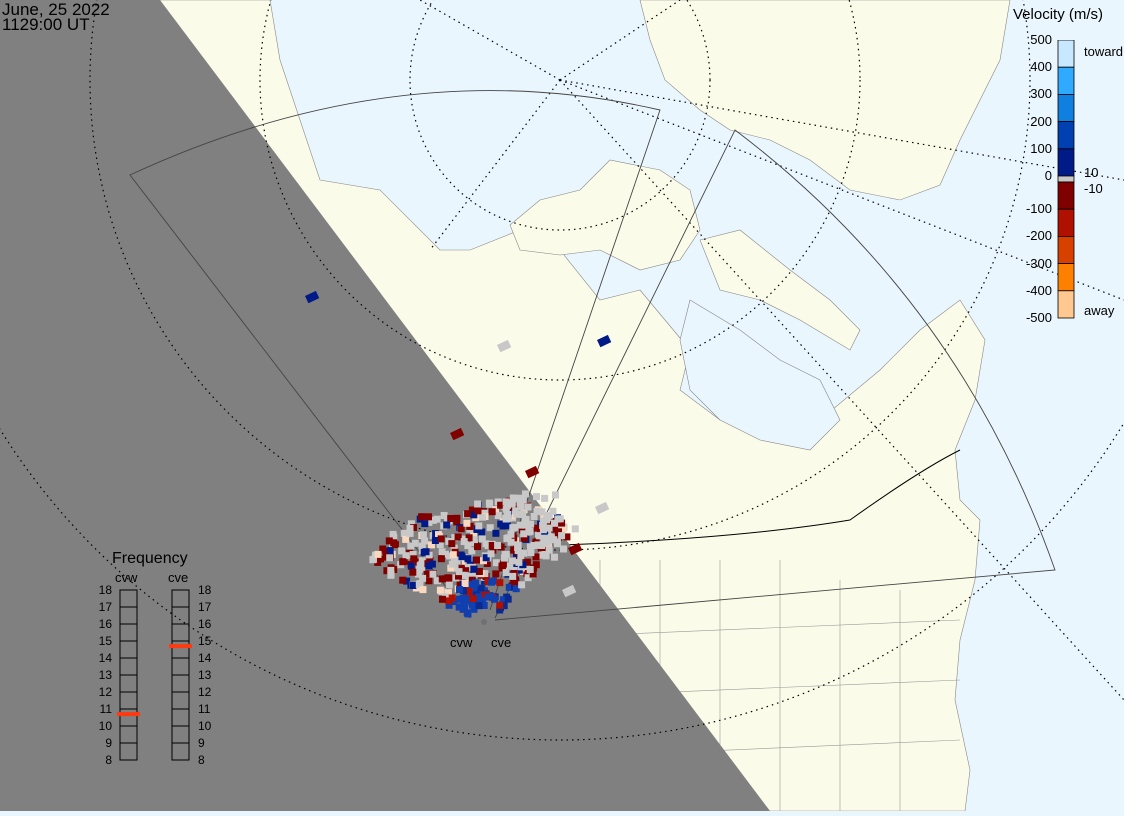 This screenshot has width=1124, height=816. Describe the element at coordinates (1091, 172) in the screenshot. I see `ground-scatter-upper-label: 10` at that location.